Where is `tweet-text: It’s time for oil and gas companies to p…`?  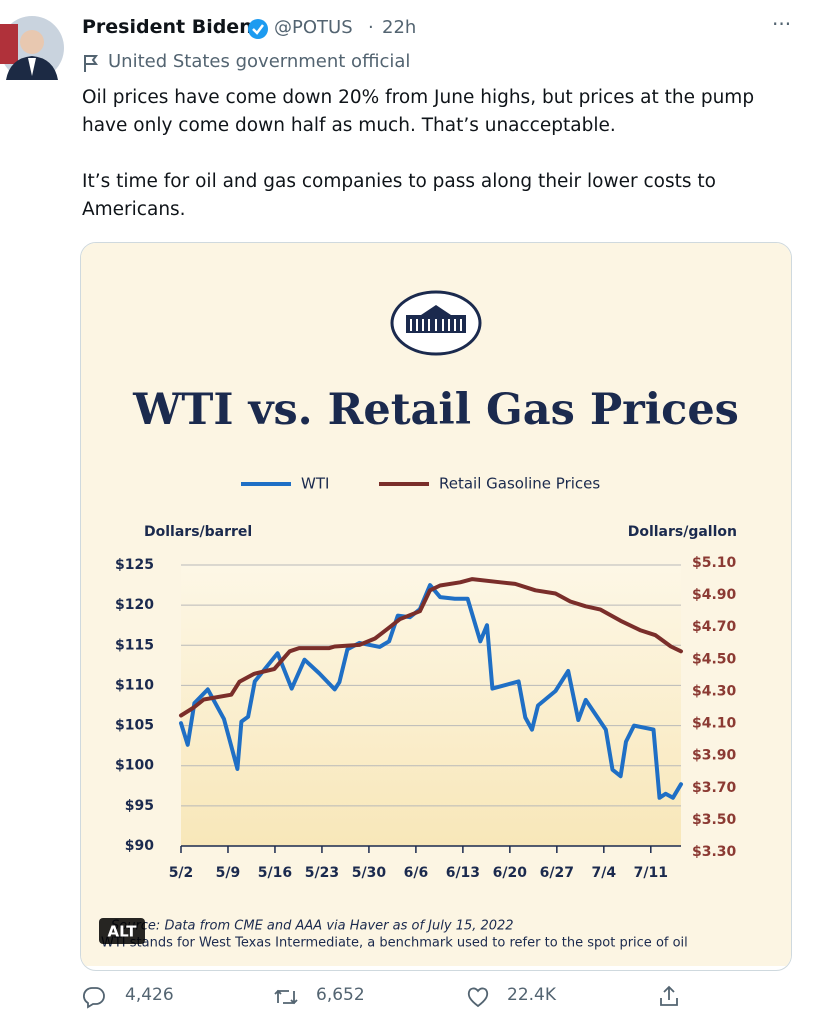
tweet-text: It’s time for oil and gas companies to p… is located at coordinates (399, 195).